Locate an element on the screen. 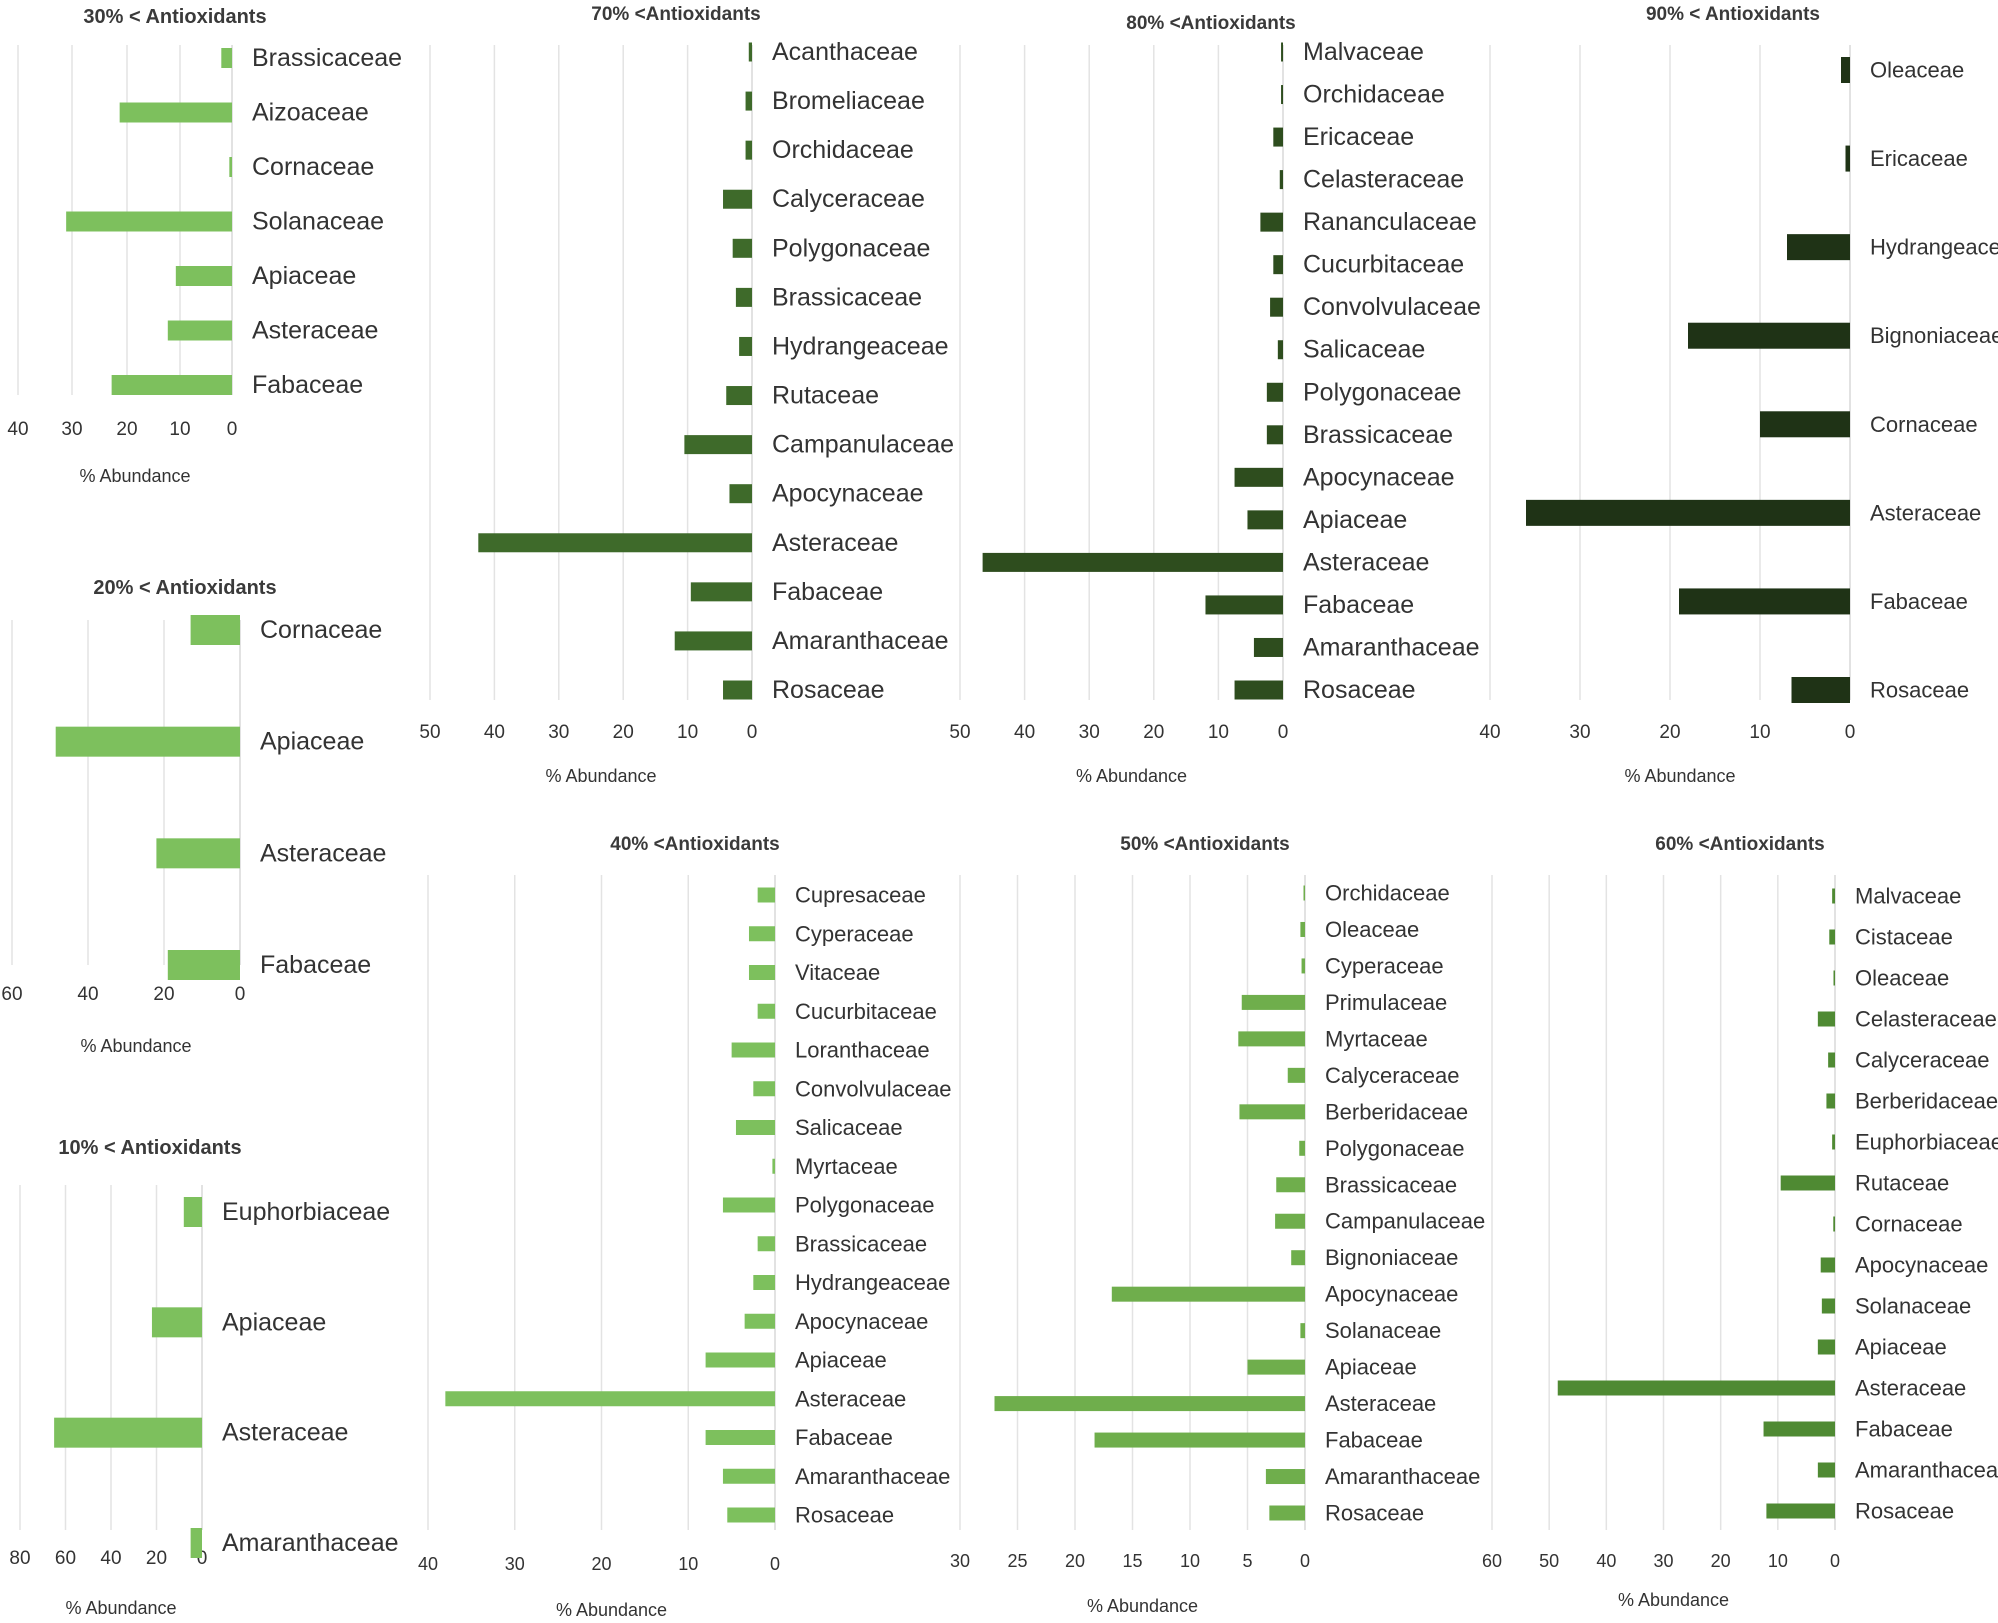 Image resolution: width=1998 pixels, height=1623 pixels. category-label: Solanaceae is located at coordinates (1383, 1330).